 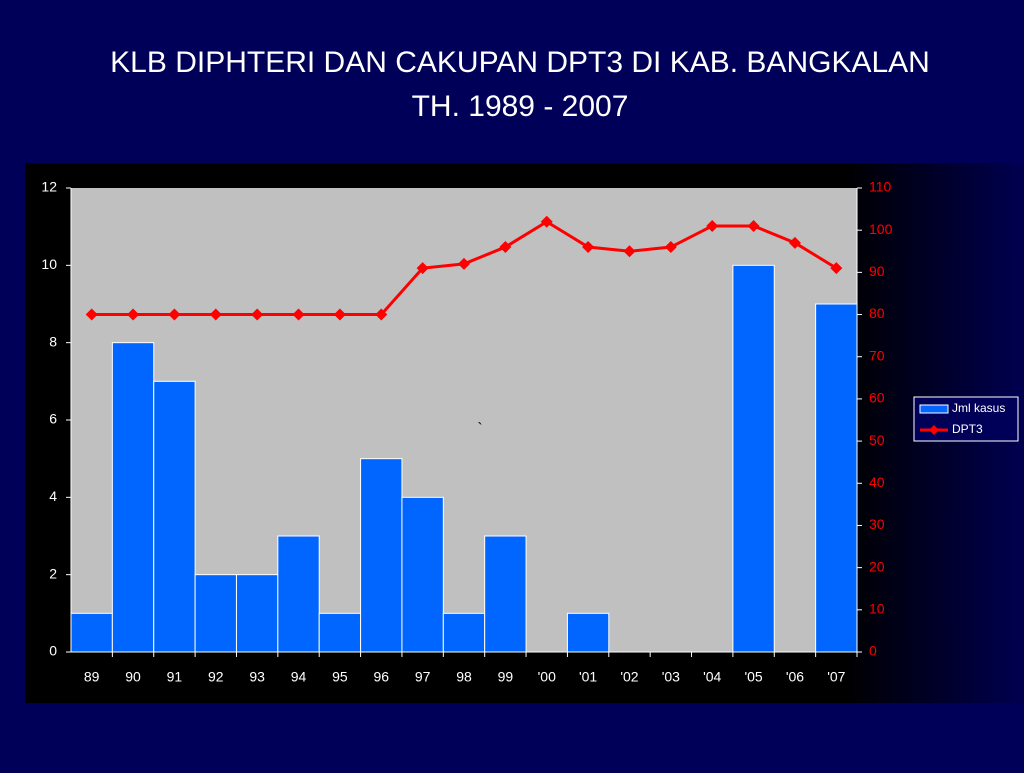 I want to click on x-tick-label: 95, so click(x=340, y=677).